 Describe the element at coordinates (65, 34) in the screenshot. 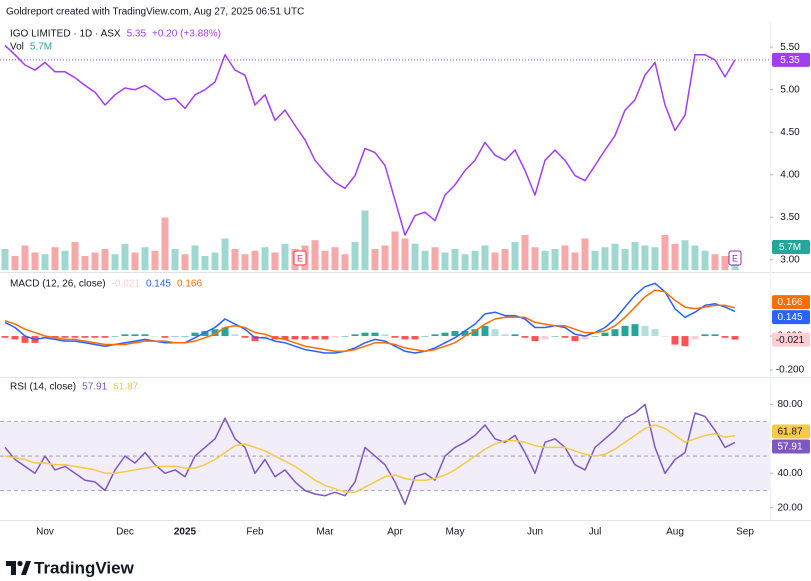

I see `legend-title: IGO LIMITED · 1D · ASX` at that location.